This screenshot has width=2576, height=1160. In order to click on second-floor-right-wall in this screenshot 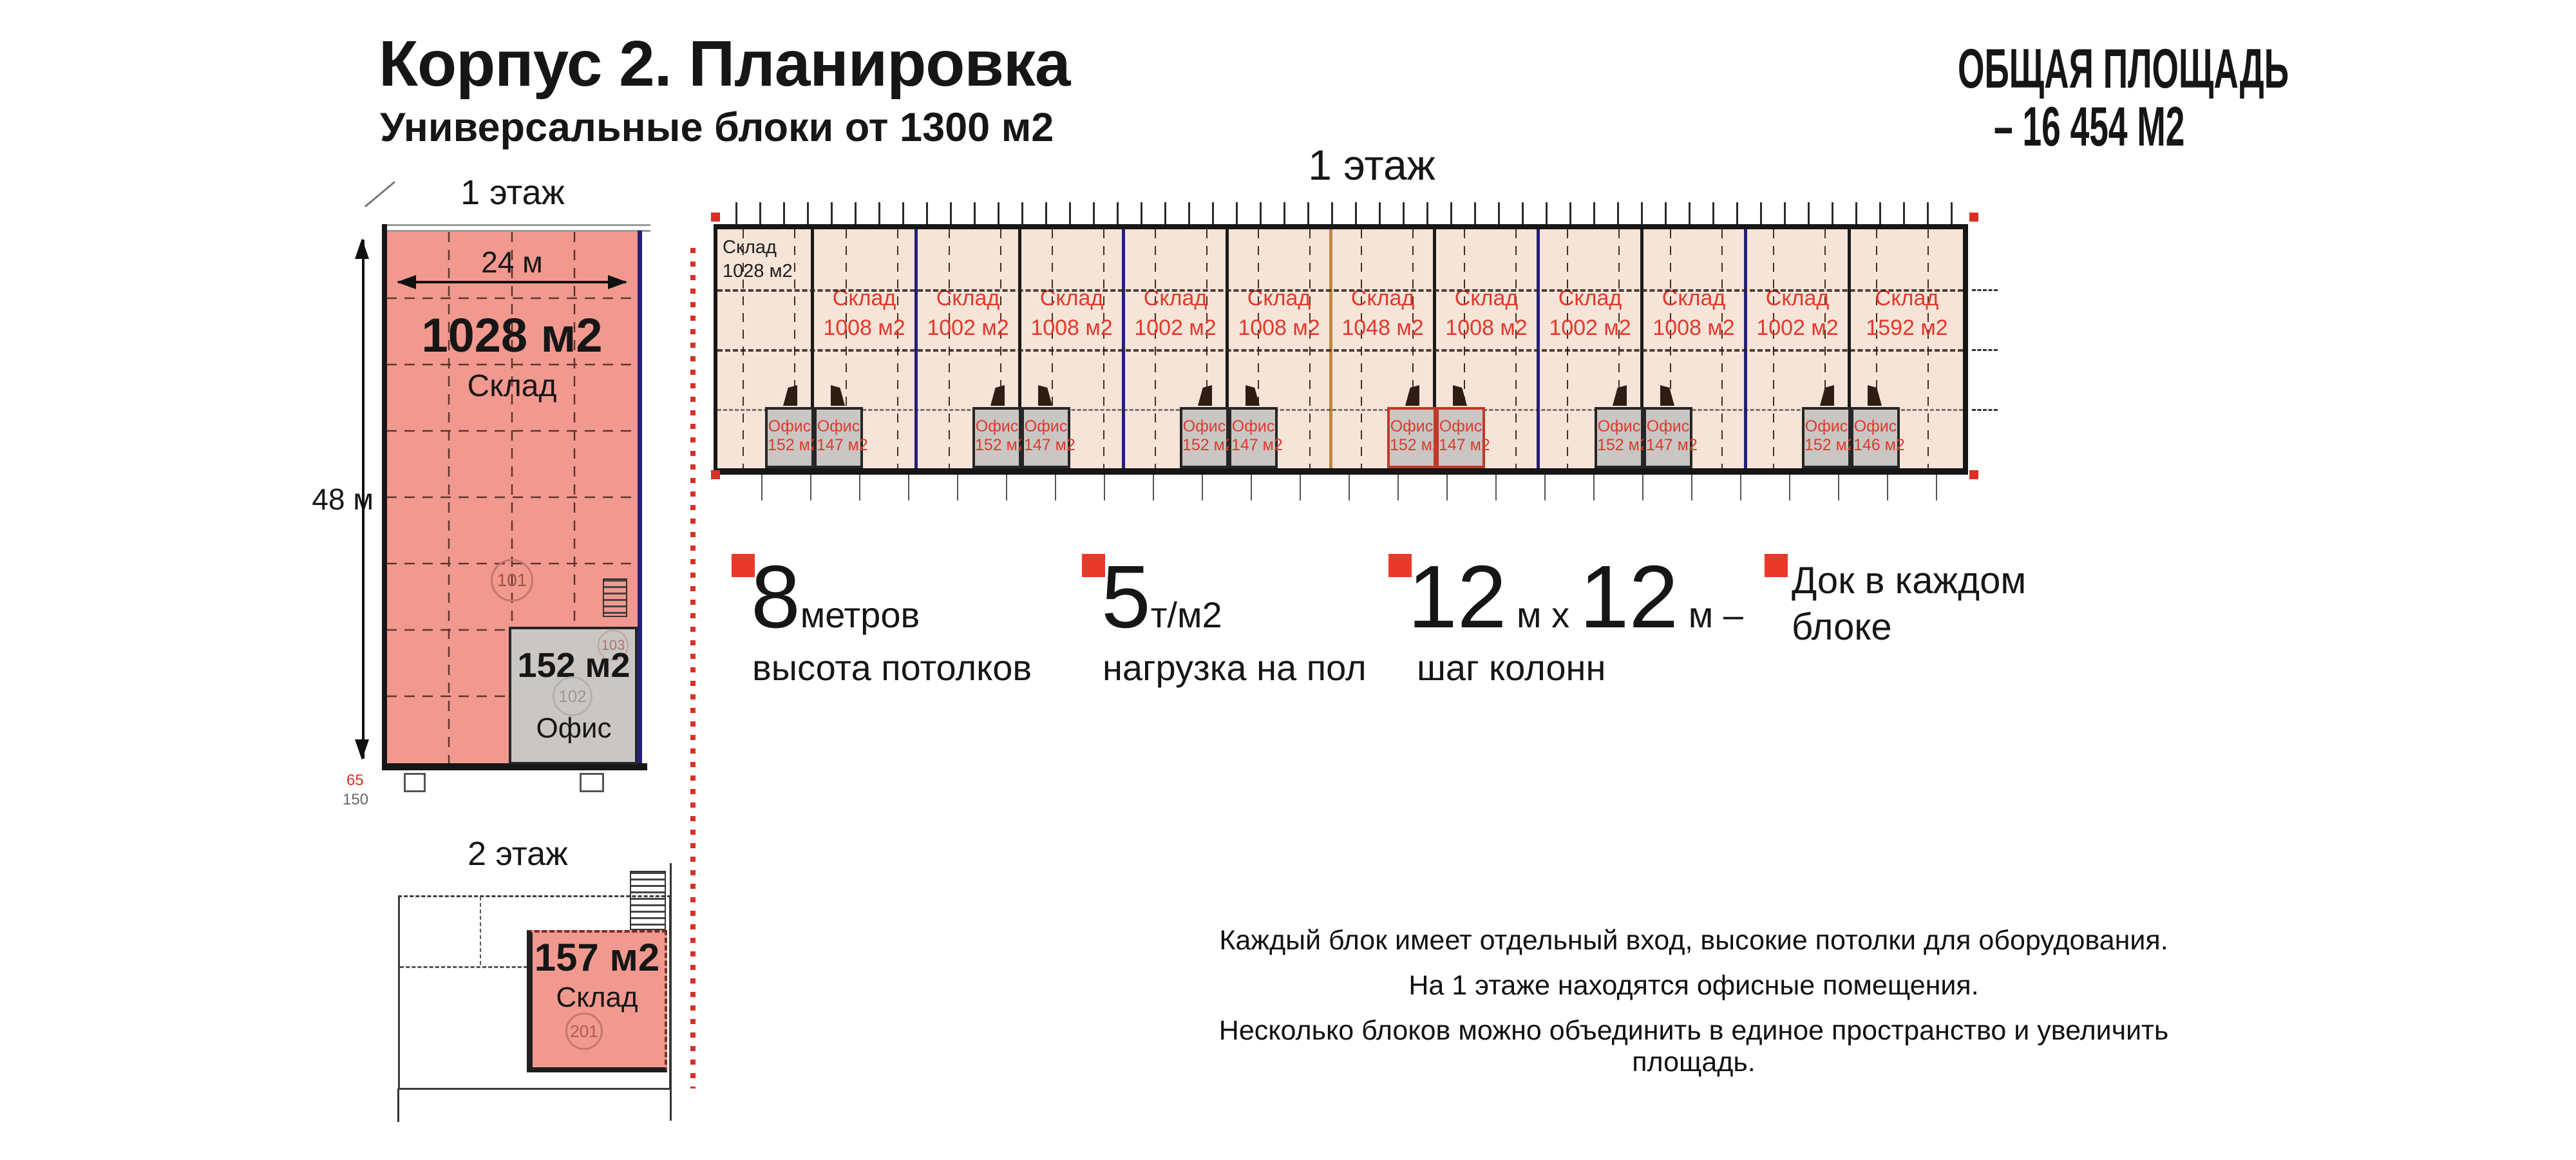, I will do `click(671, 992)`.